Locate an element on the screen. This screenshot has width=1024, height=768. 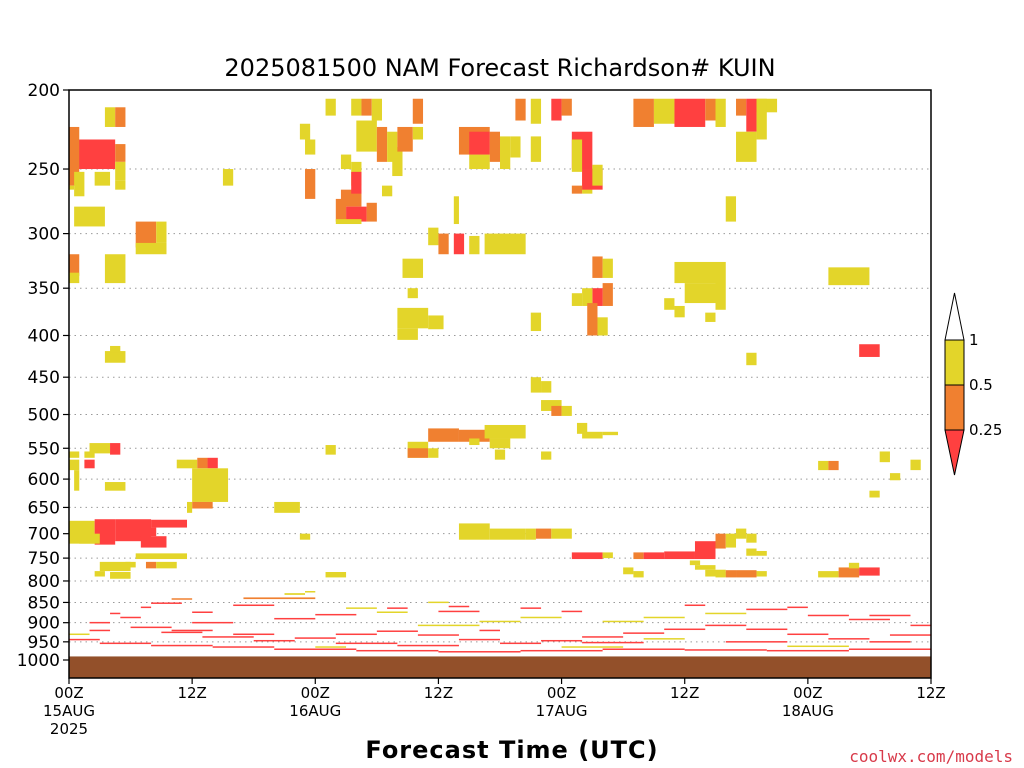
colorbar-bin-top is located at coordinates (954, 316).